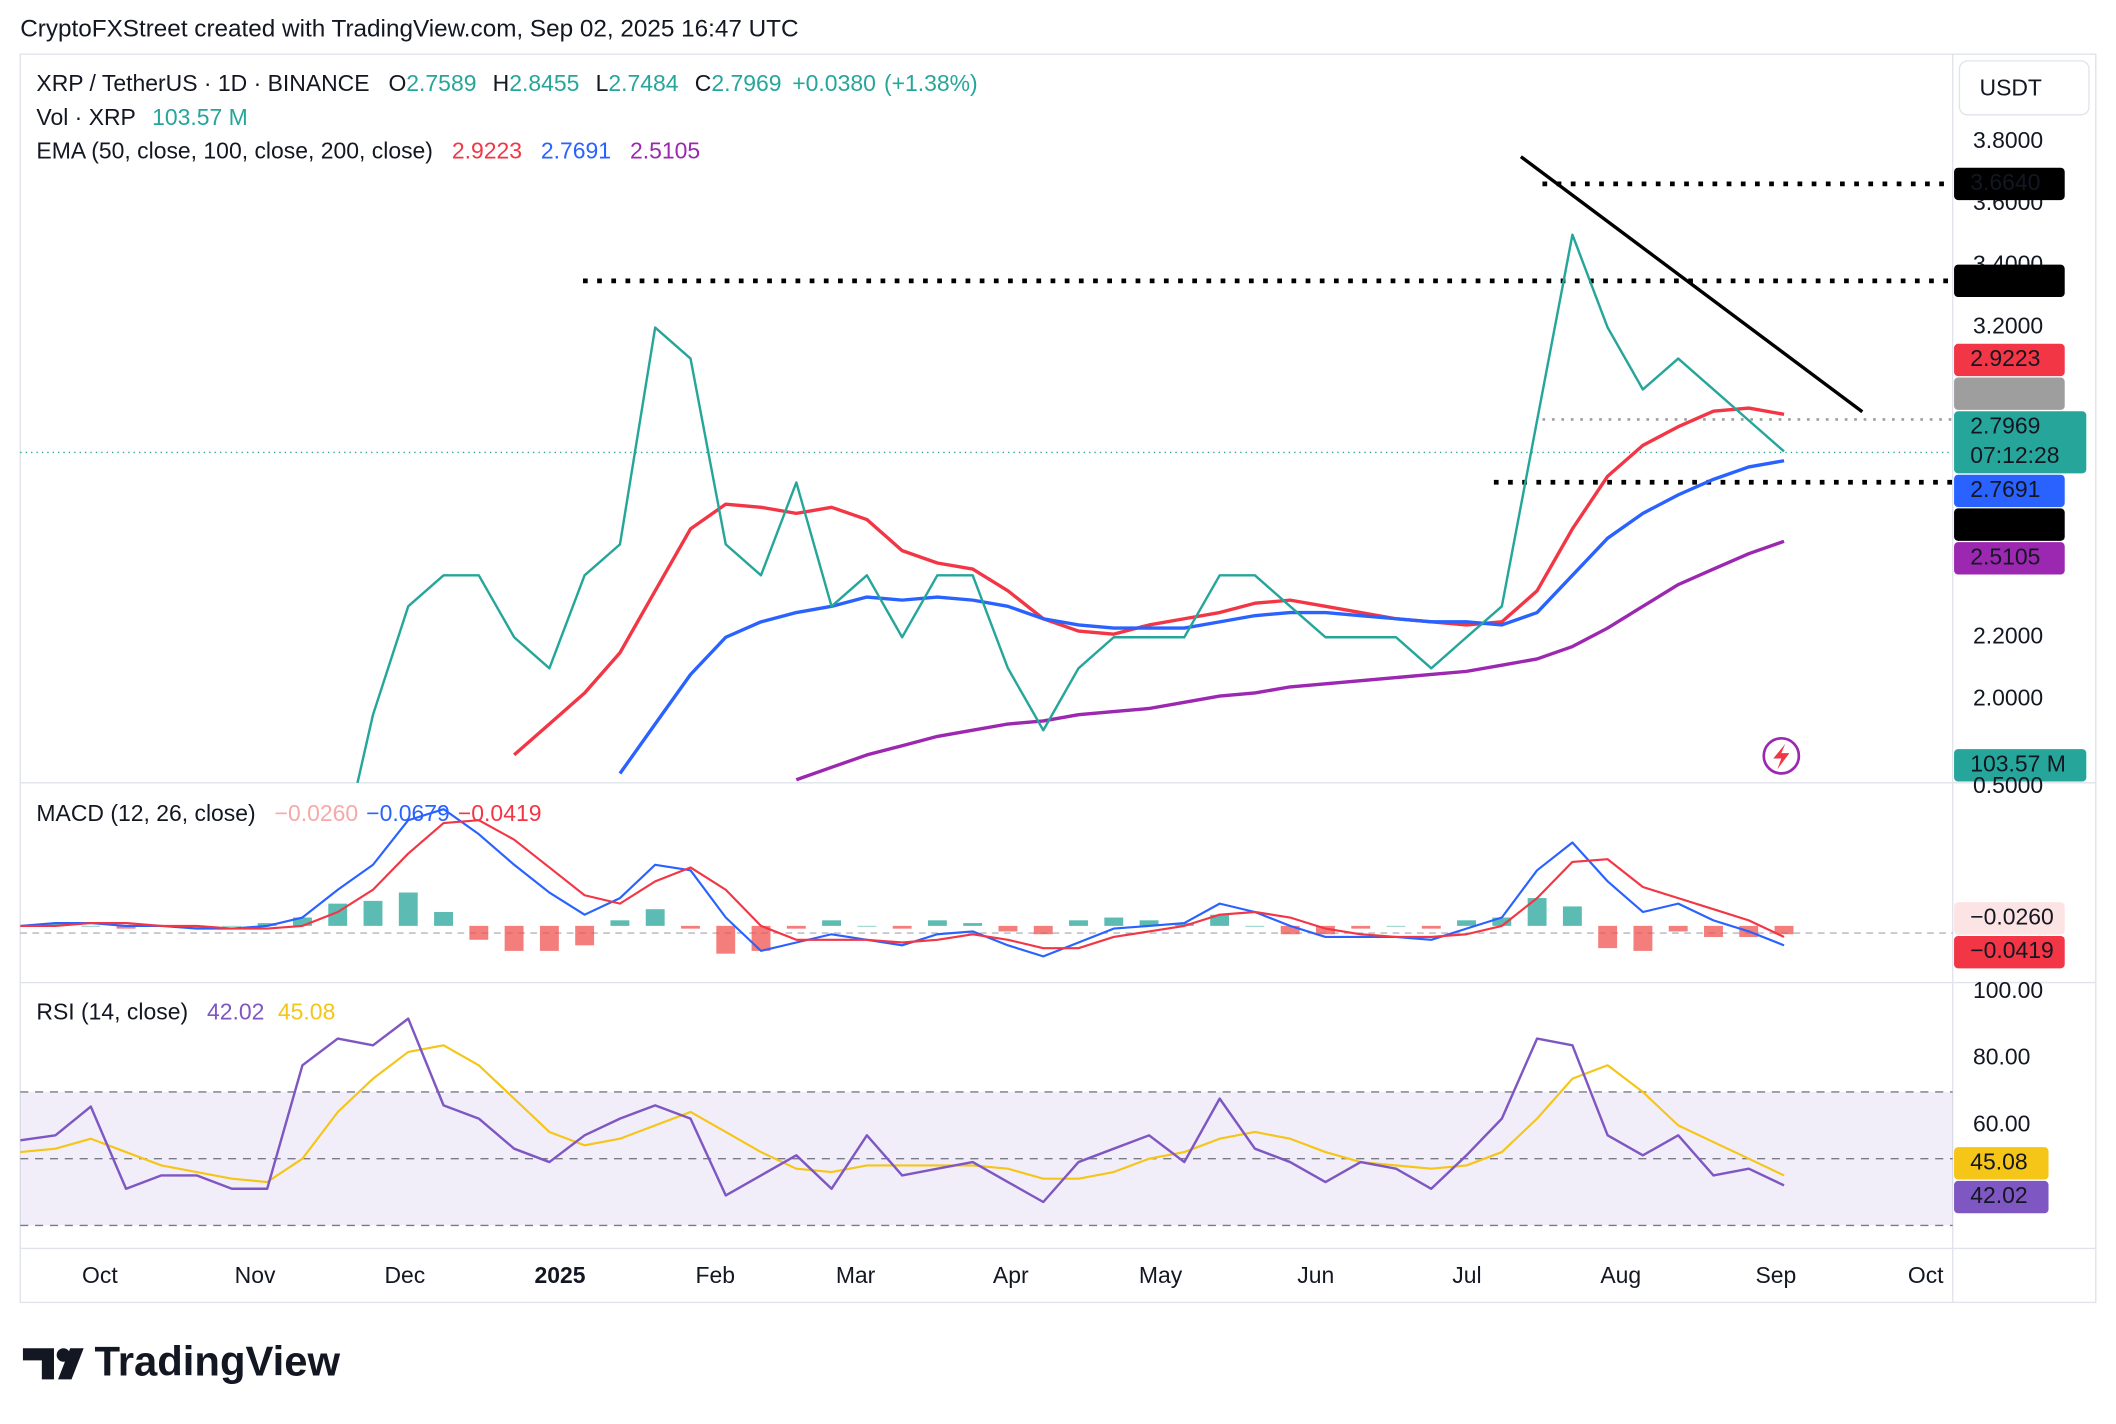 This screenshot has height=1424, width=2116. Describe the element at coordinates (665, 151) in the screenshot. I see `ema-value: 2.5105` at that location.